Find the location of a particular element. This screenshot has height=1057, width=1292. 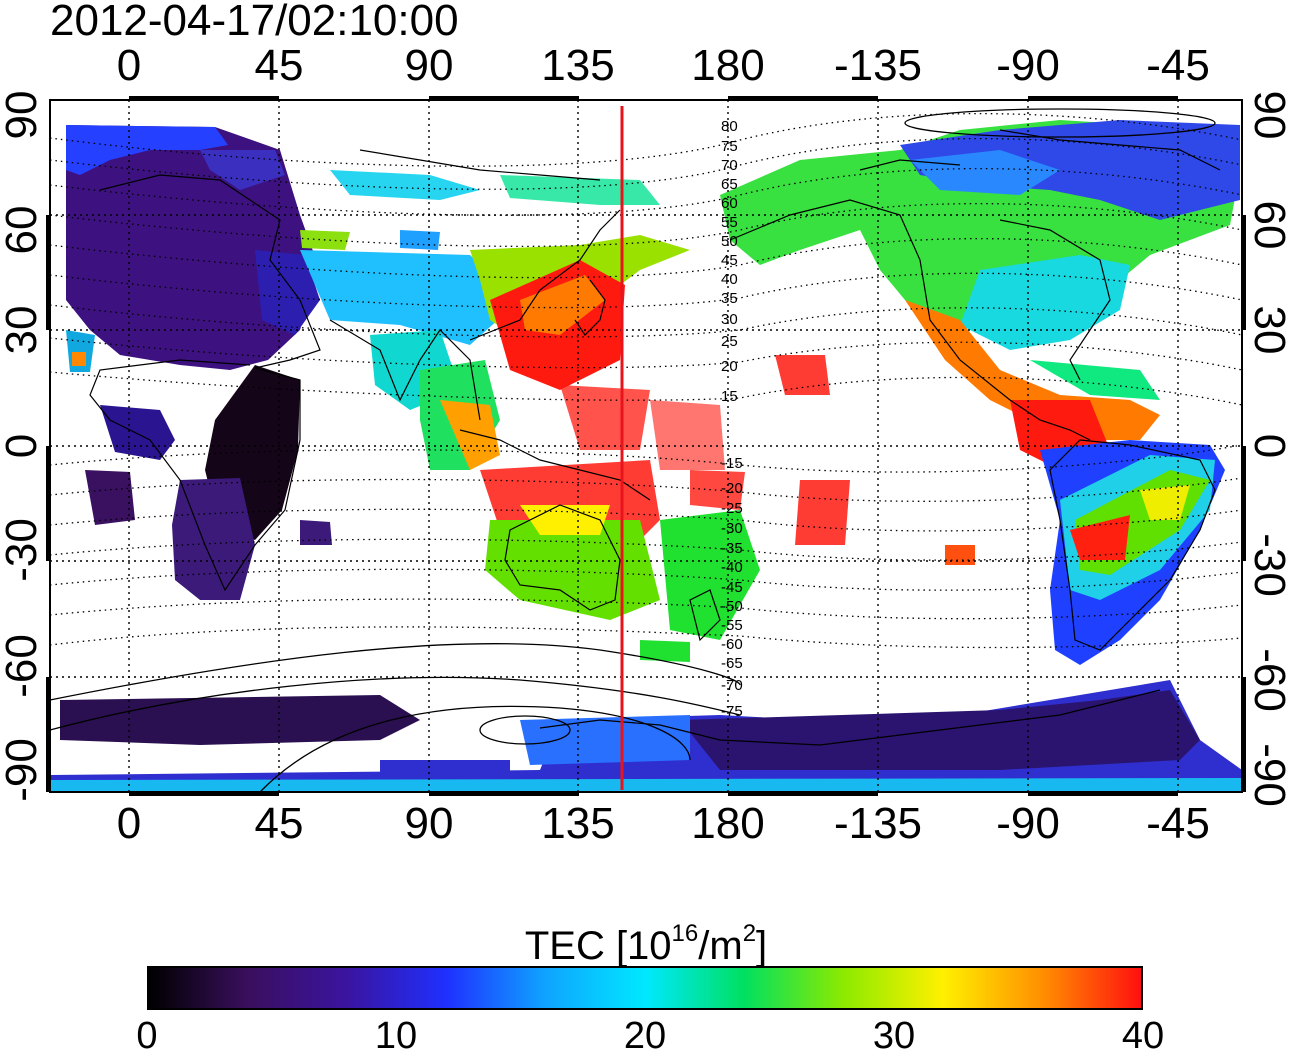

contour-label-s70: -70 is located at coordinates (732, 685).